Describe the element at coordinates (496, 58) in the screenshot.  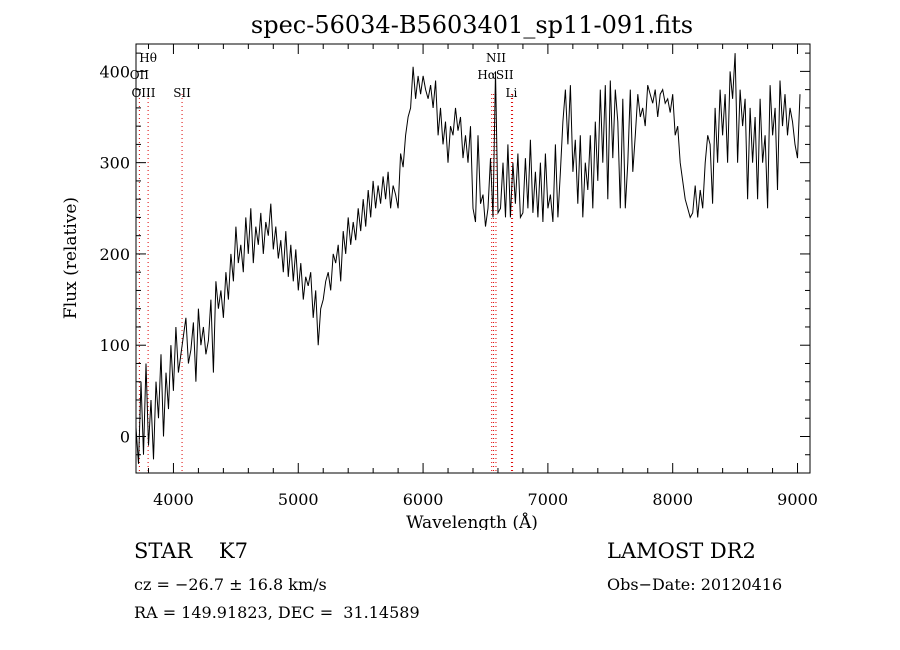
I see `line-label: NII` at that location.